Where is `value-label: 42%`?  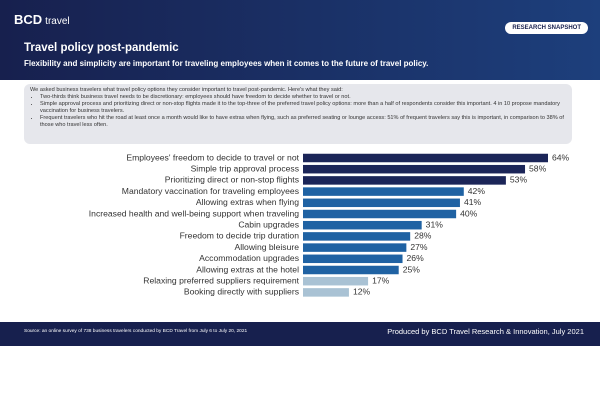 value-label: 42% is located at coordinates (477, 191).